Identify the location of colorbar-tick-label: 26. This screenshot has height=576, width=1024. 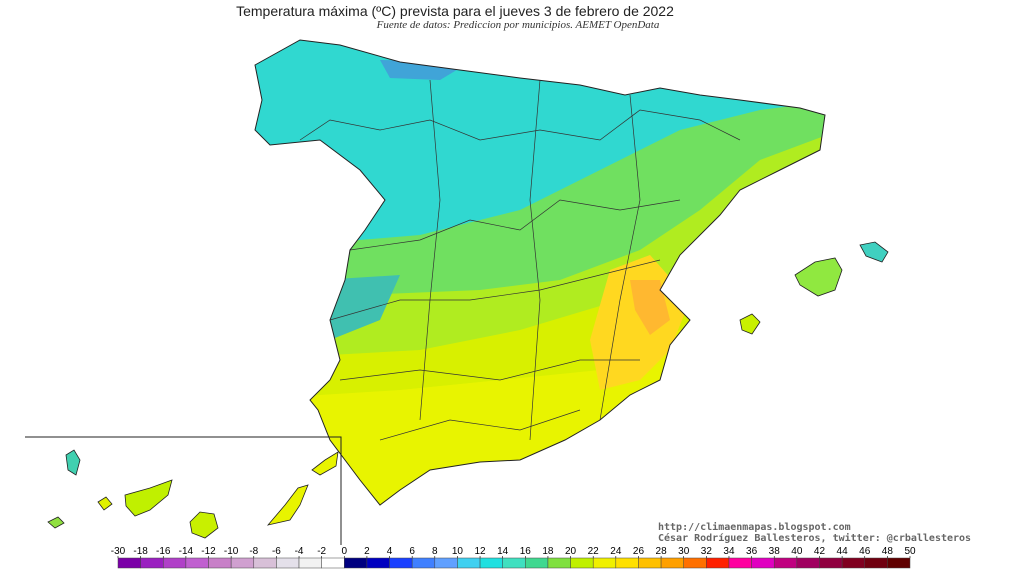
(639, 551).